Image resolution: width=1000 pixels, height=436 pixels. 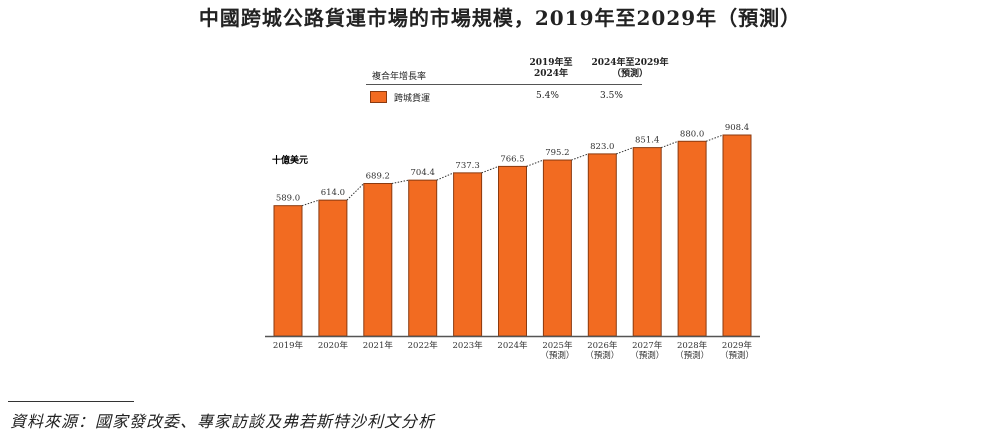 I want to click on data-label: 823.0, so click(x=602, y=147).